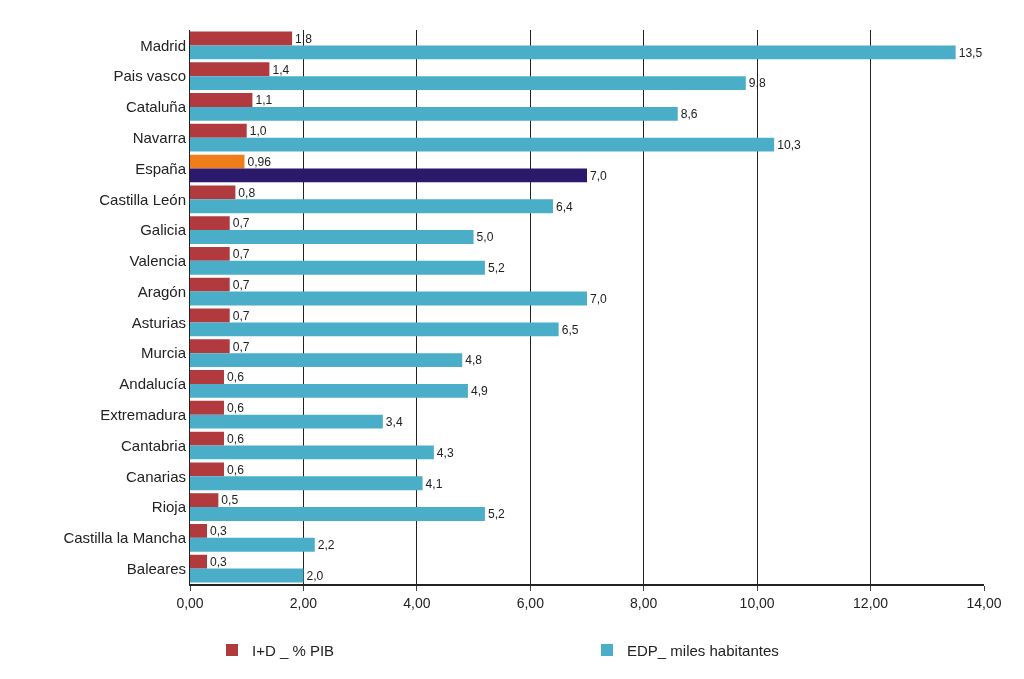  I want to click on x-tick-label: 12,00, so click(871, 602).